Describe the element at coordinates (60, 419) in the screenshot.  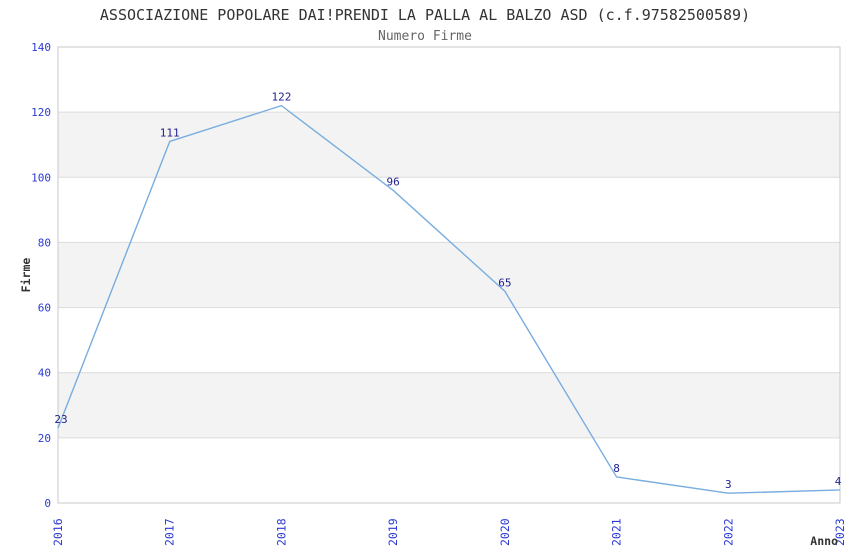
I see `data-point-label: 23` at that location.